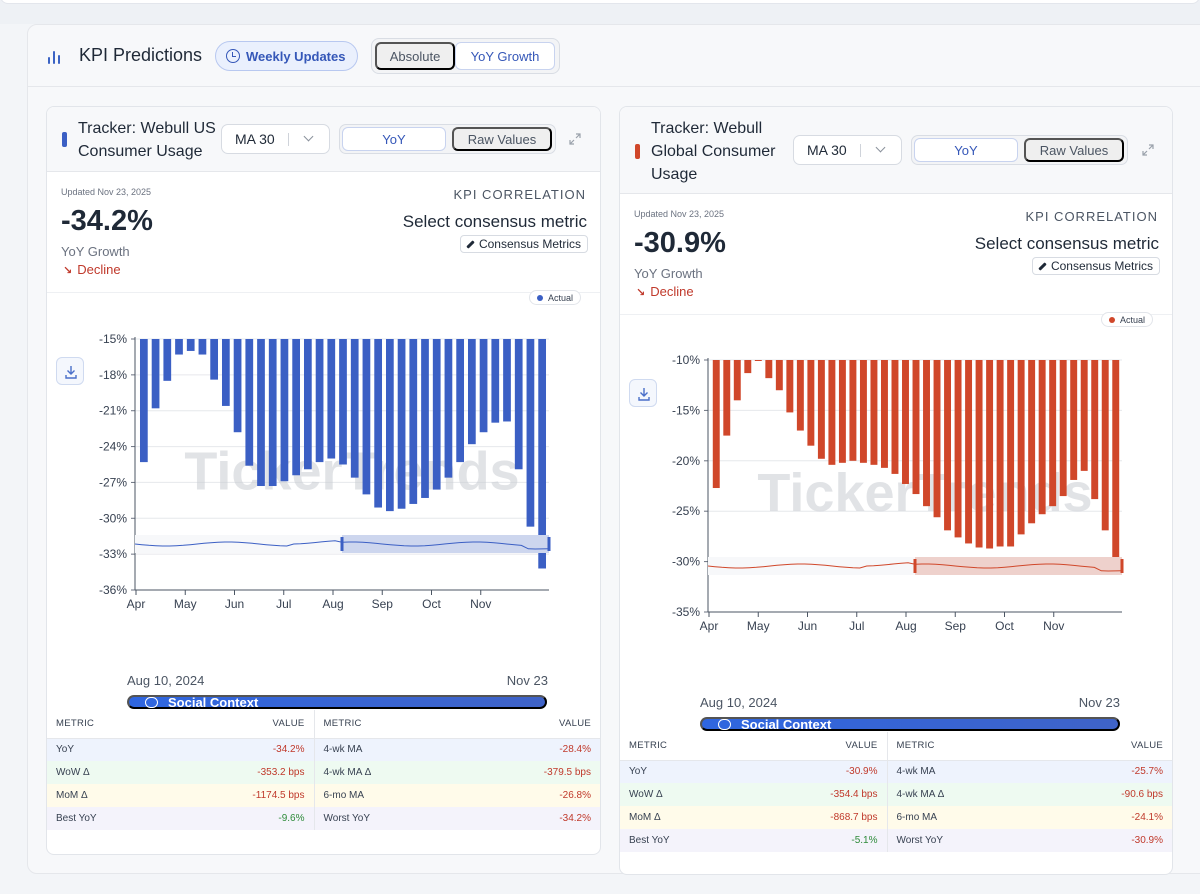 The width and height of the screenshot is (1200, 894). What do you see at coordinates (287, 56) in the screenshot?
I see `weekly-updates-button: Weekly Updates` at bounding box center [287, 56].